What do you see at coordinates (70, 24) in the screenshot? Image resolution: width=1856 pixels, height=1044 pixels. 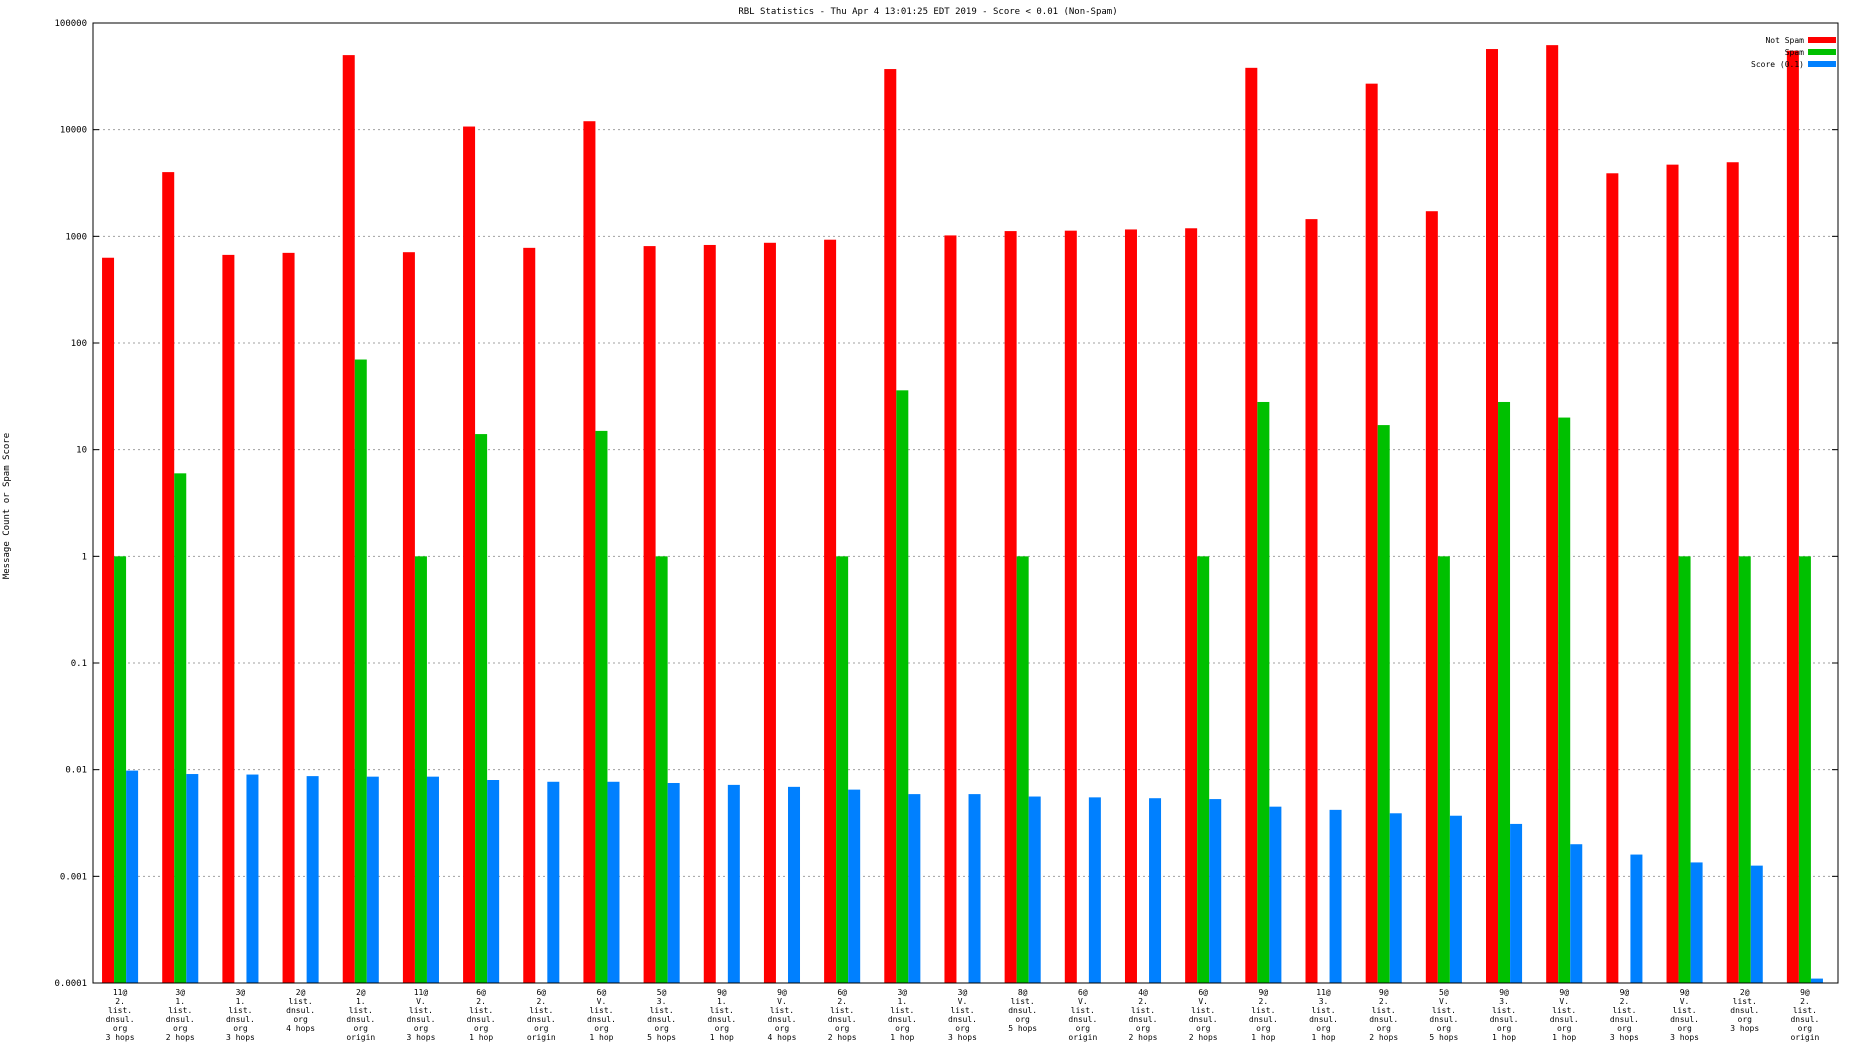 I see `y-tick-label: 100000` at bounding box center [70, 24].